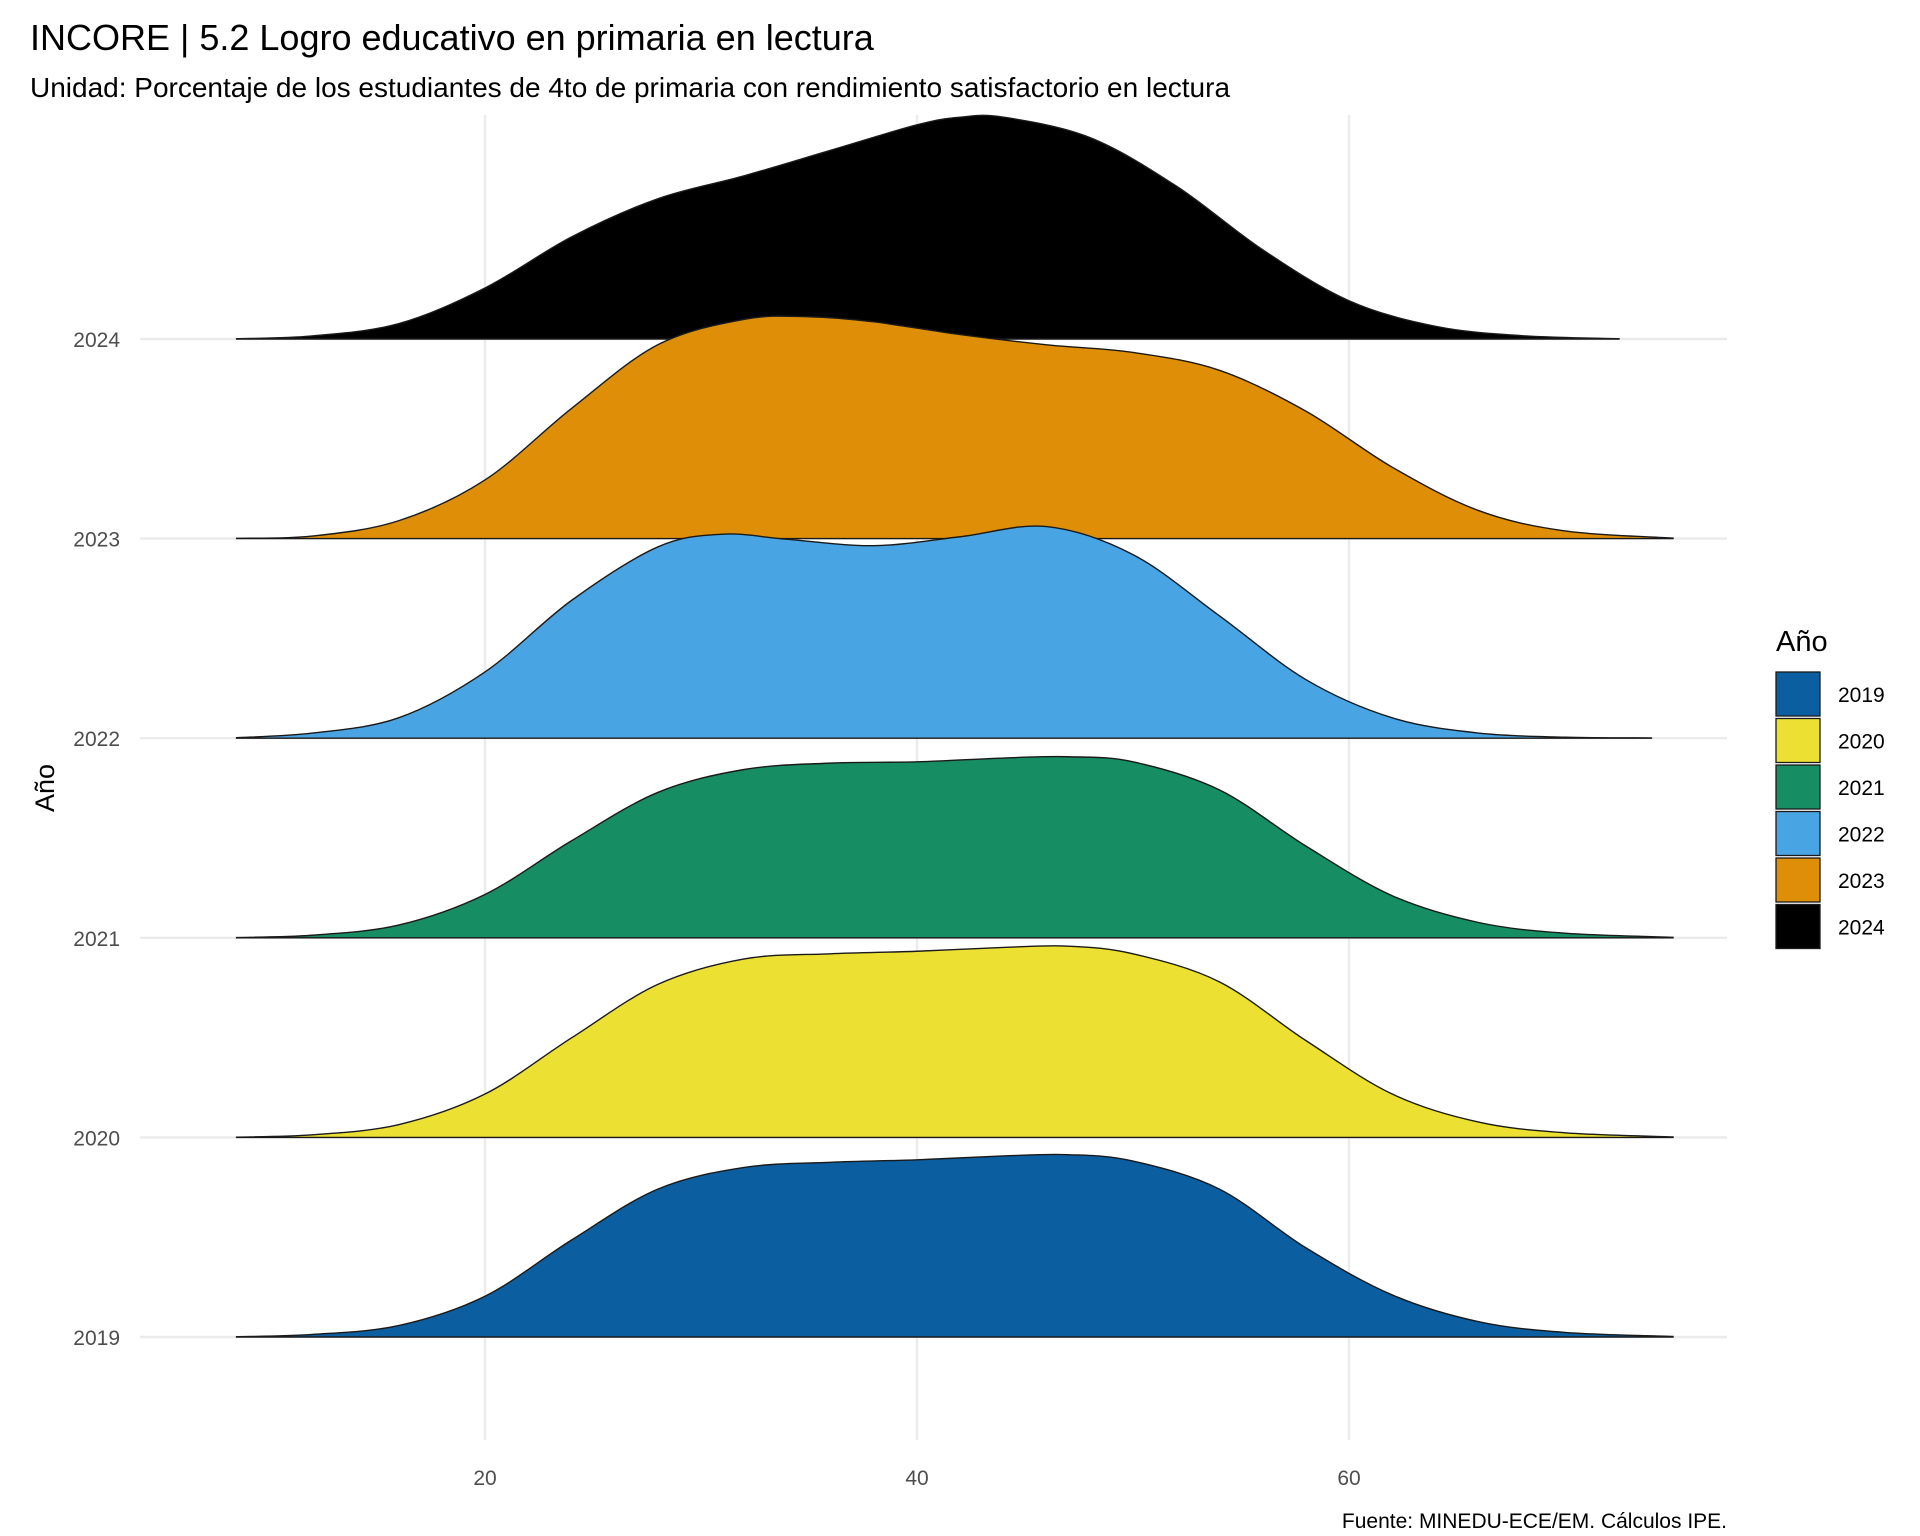  What do you see at coordinates (1861, 881) in the screenshot?
I see `legend-label-2023: 2023` at bounding box center [1861, 881].